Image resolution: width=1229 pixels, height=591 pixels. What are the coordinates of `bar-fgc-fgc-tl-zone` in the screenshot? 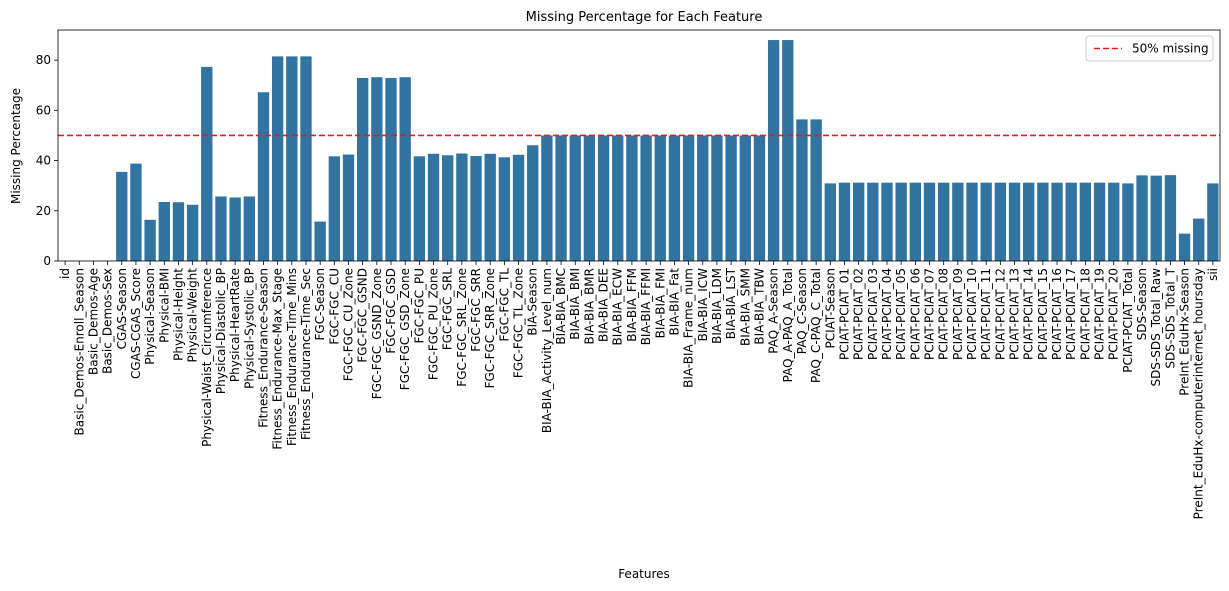 It's located at (518, 207).